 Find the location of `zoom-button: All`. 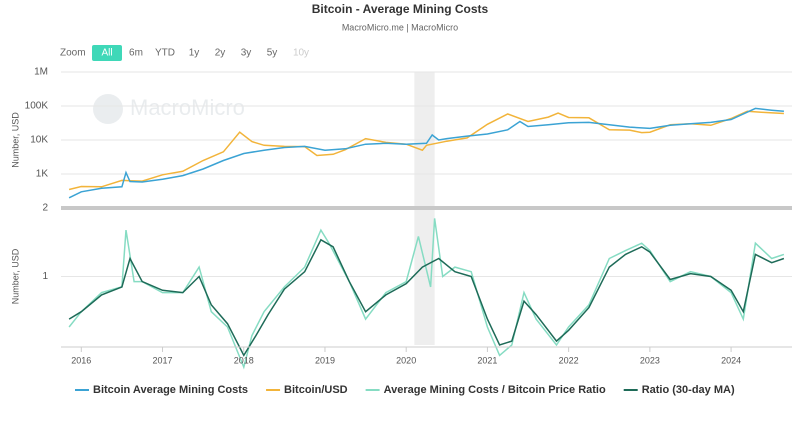

zoom-button: All is located at coordinates (106, 53).